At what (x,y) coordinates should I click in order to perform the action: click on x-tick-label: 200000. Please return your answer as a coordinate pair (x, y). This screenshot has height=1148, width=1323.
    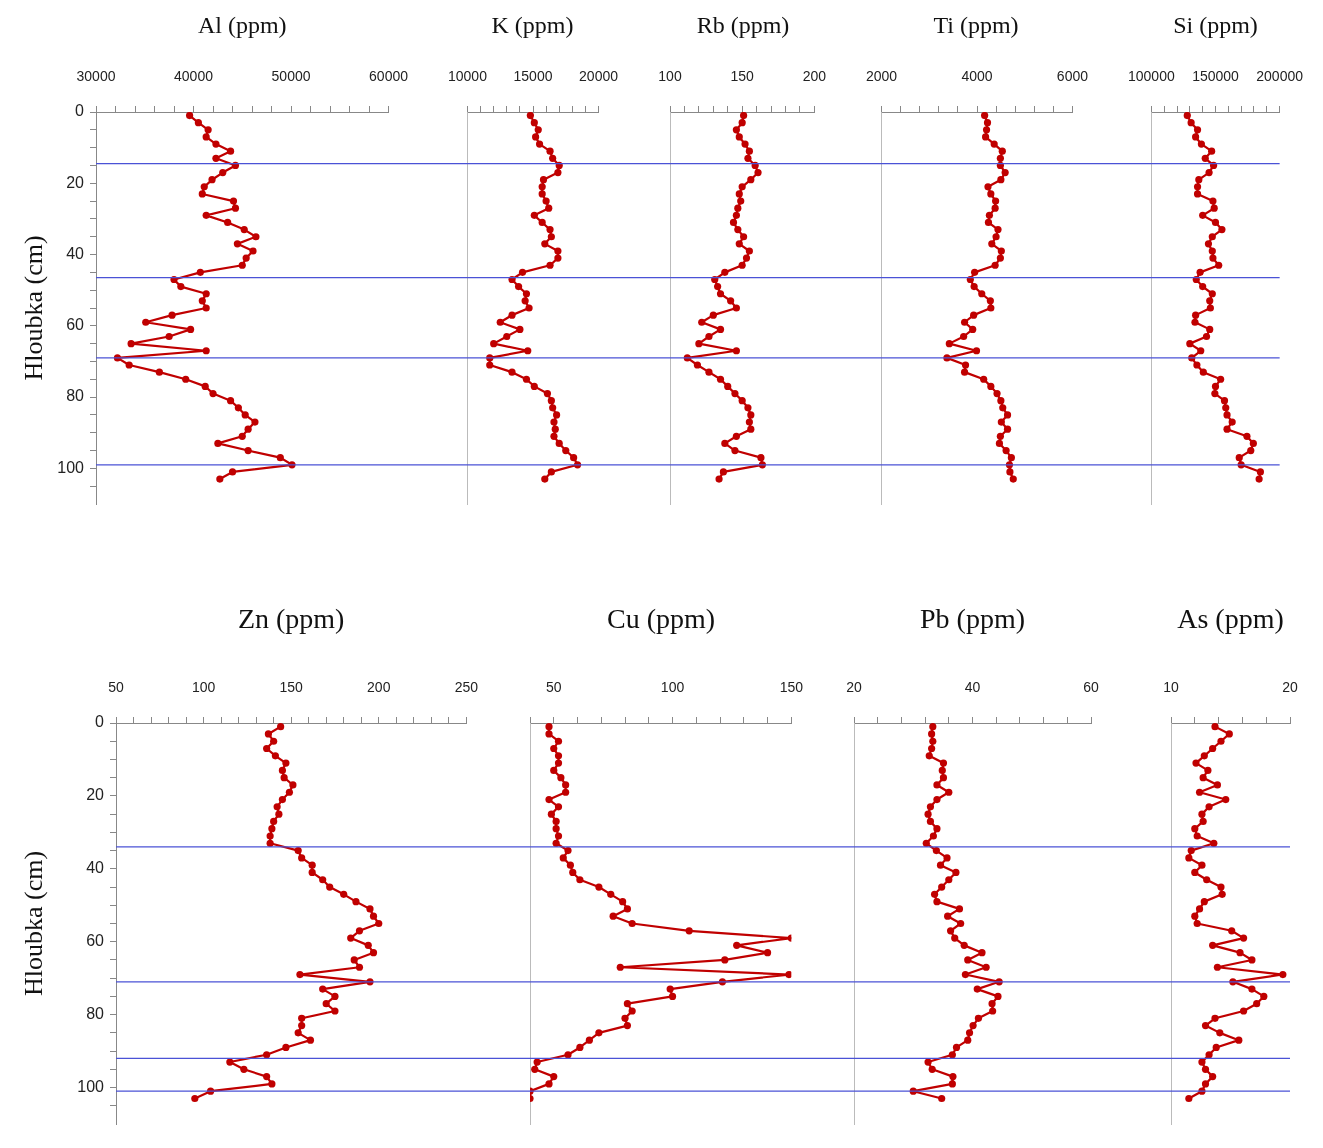
    Looking at the image, I should click on (1280, 76).